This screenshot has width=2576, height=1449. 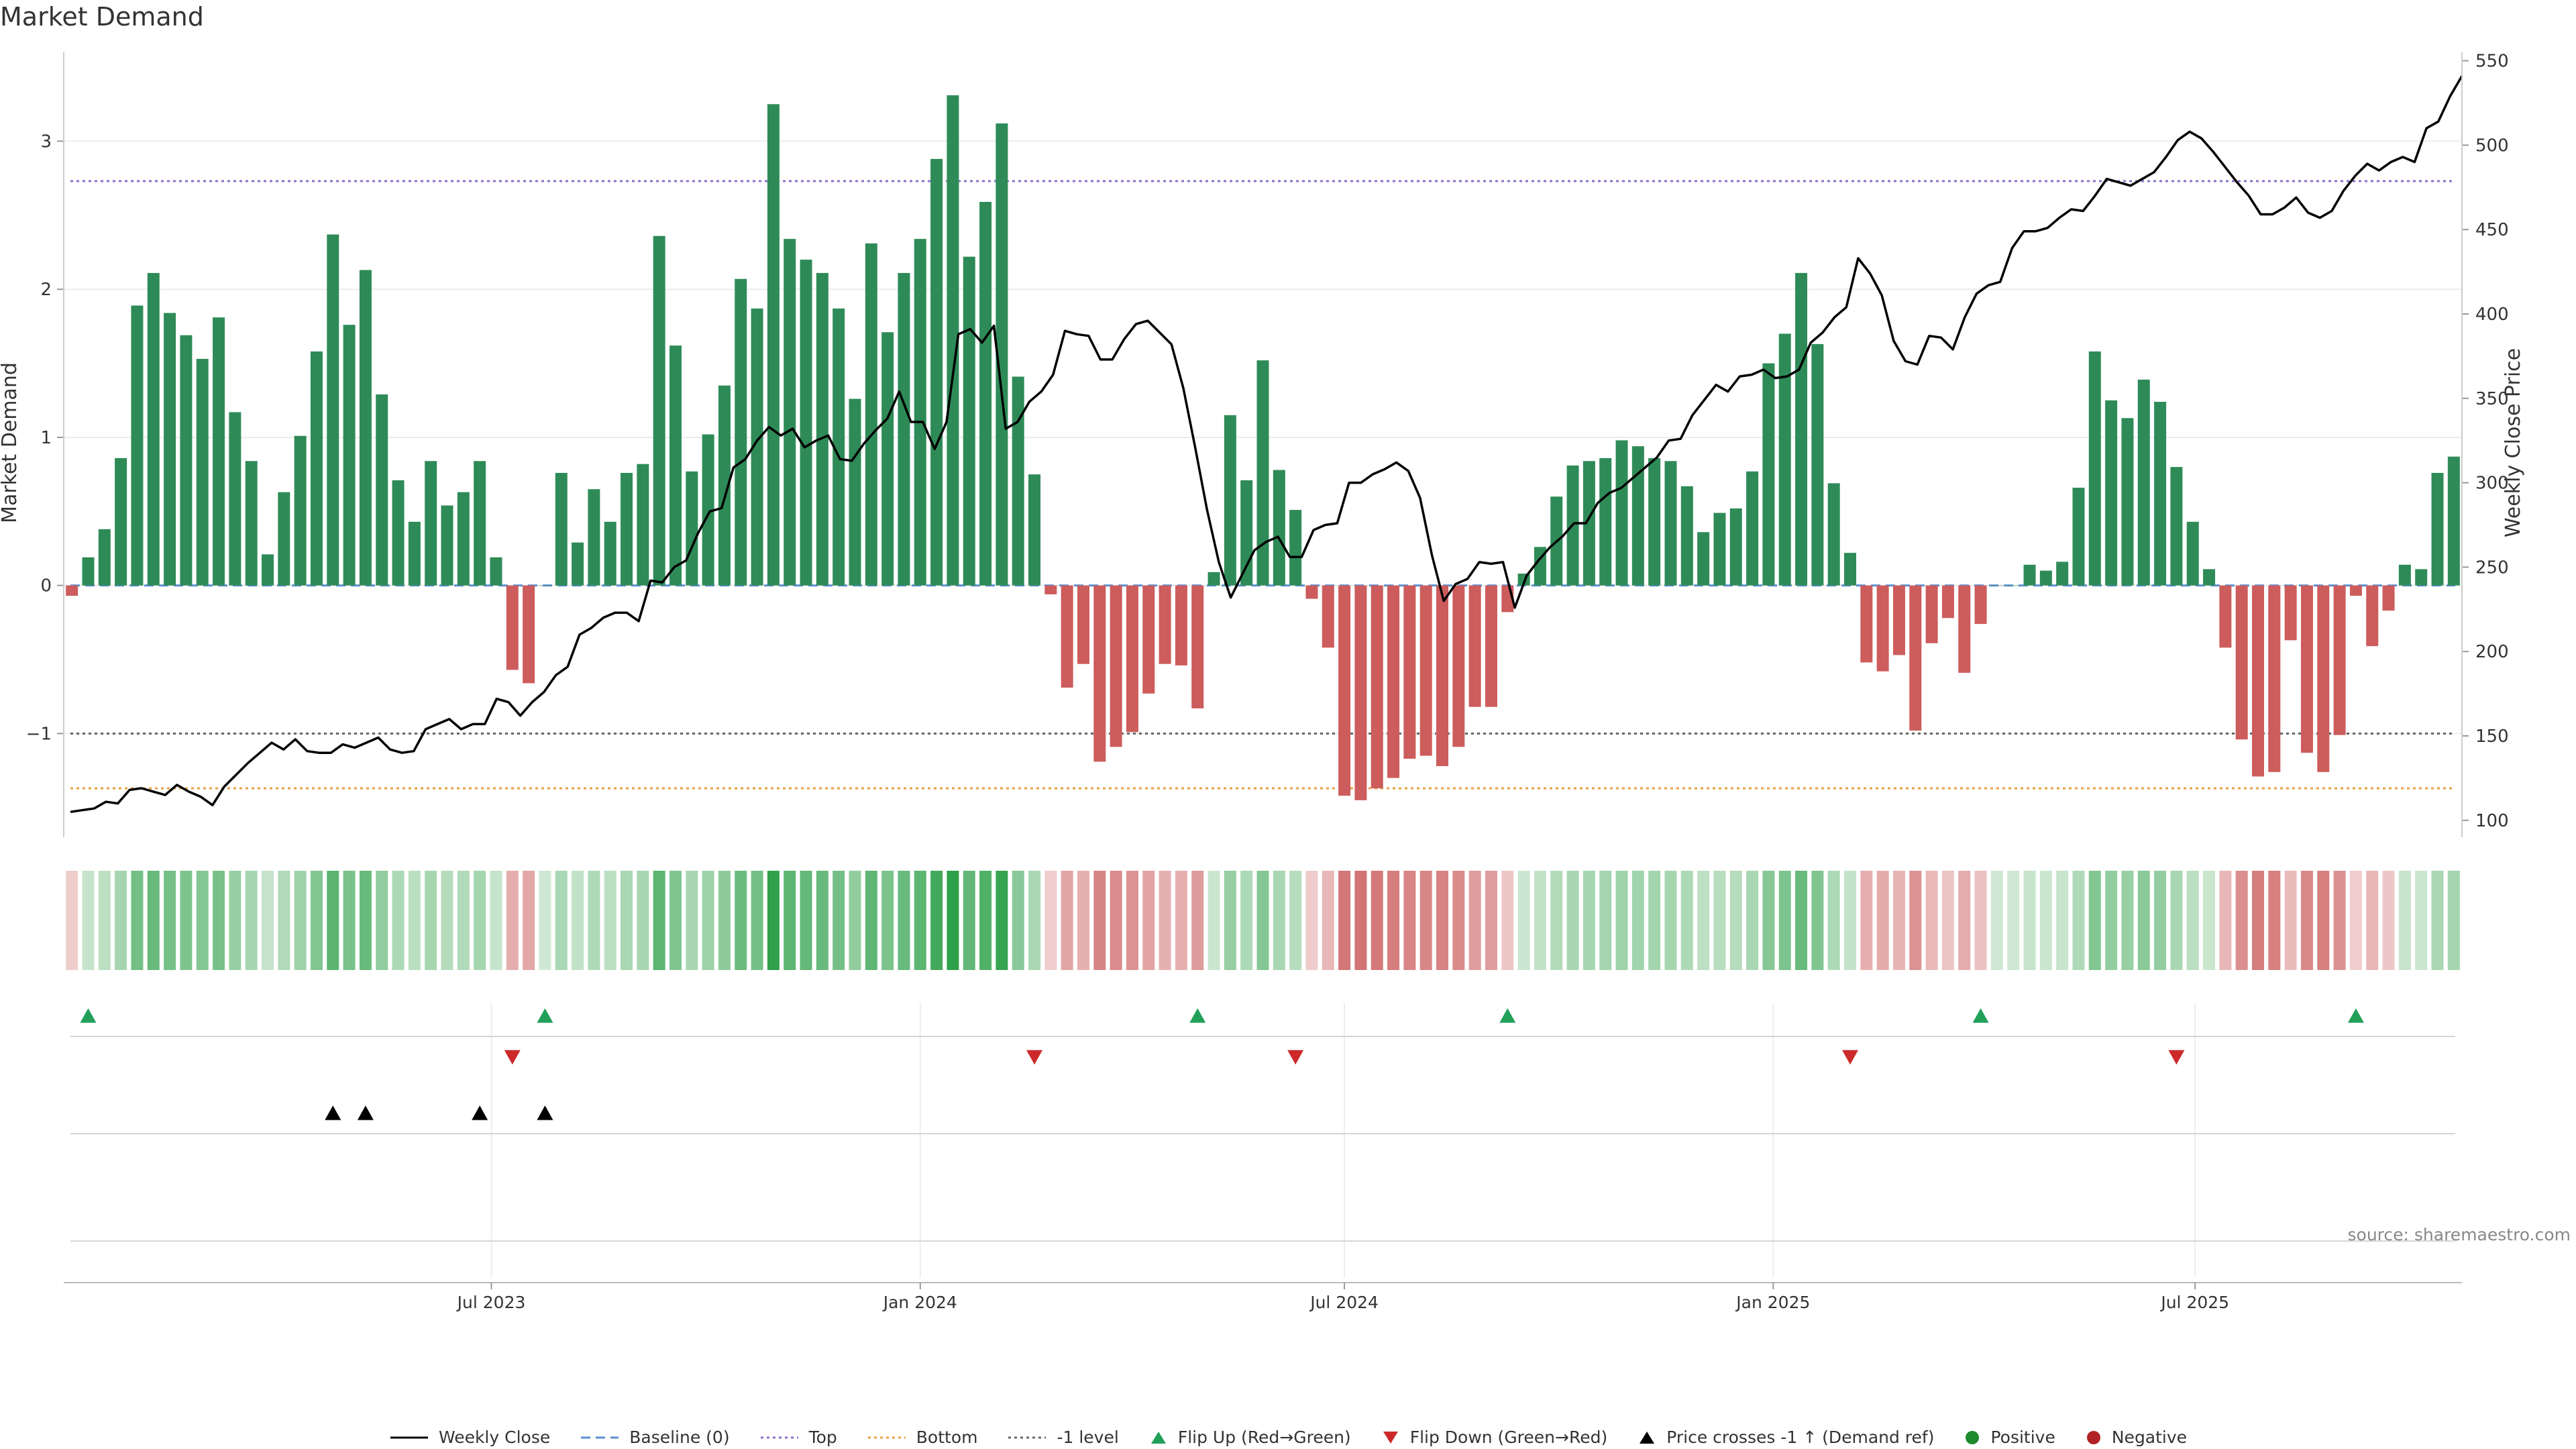 What do you see at coordinates (2022, 1437) in the screenshot?
I see `legend-label-positive: Positive` at bounding box center [2022, 1437].